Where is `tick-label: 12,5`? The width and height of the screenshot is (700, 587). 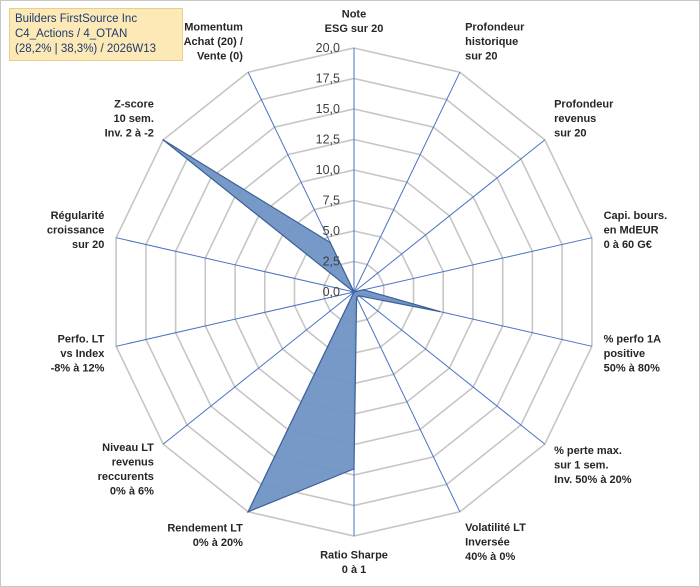
tick-label: 12,5 is located at coordinates (328, 140).